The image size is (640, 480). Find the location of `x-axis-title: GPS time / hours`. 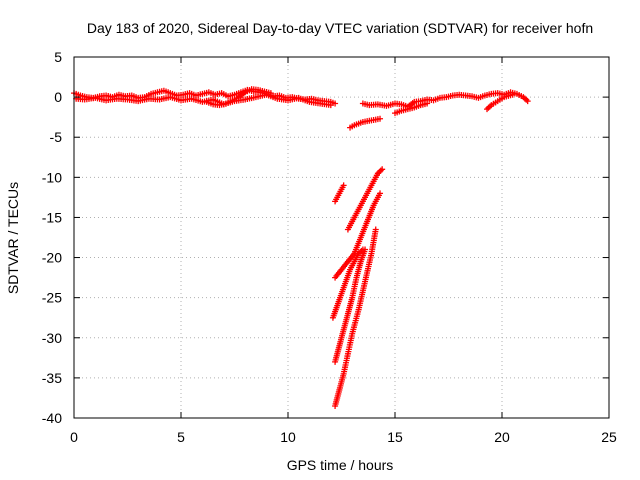

x-axis-title: GPS time / hours is located at coordinates (340, 465).